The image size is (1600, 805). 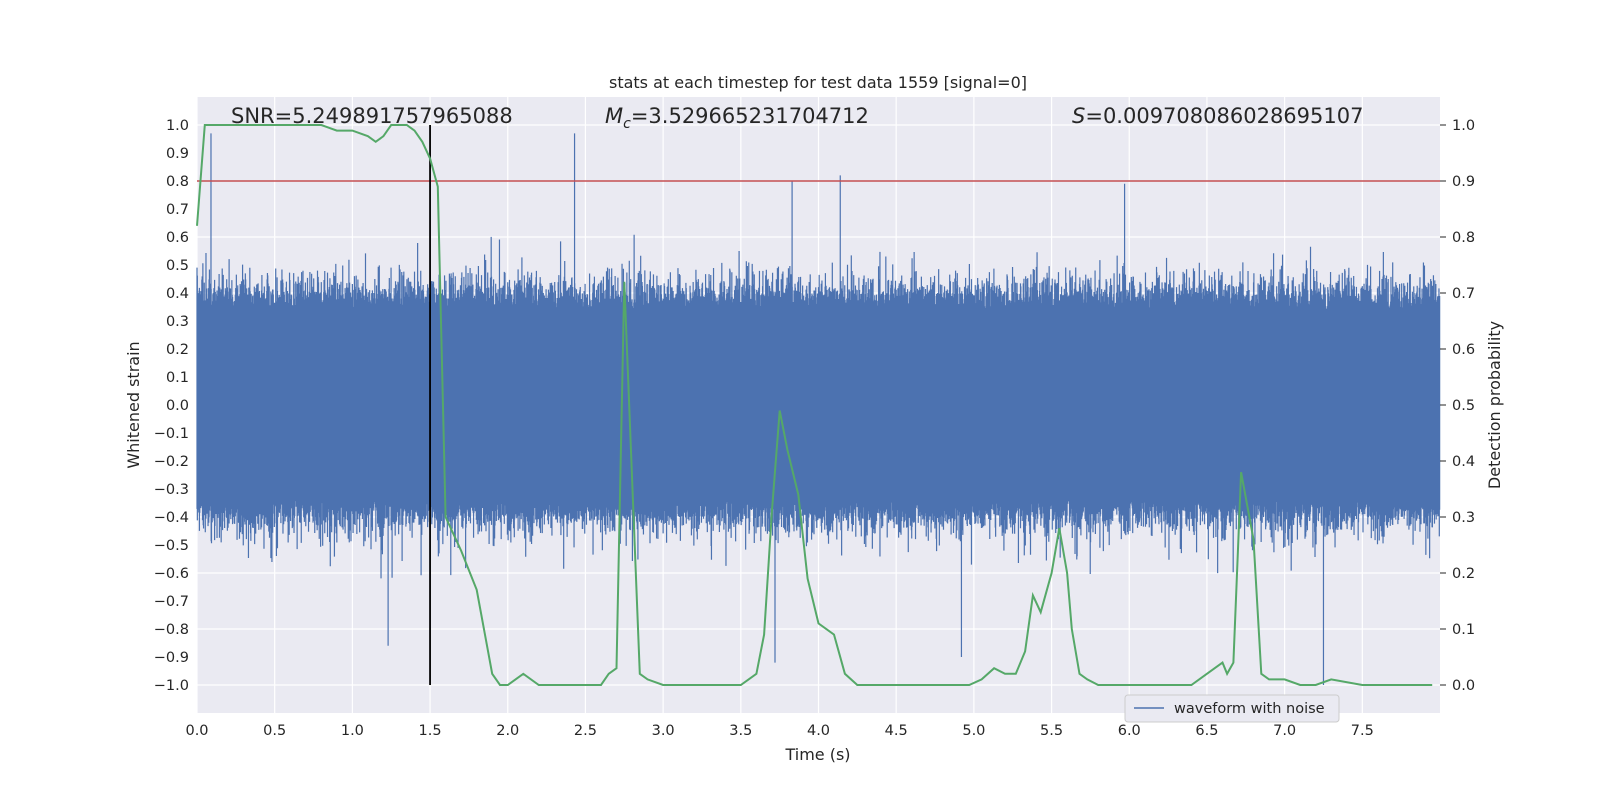 What do you see at coordinates (1463, 462) in the screenshot?
I see `y-right-tick-label: 0.4` at bounding box center [1463, 462].